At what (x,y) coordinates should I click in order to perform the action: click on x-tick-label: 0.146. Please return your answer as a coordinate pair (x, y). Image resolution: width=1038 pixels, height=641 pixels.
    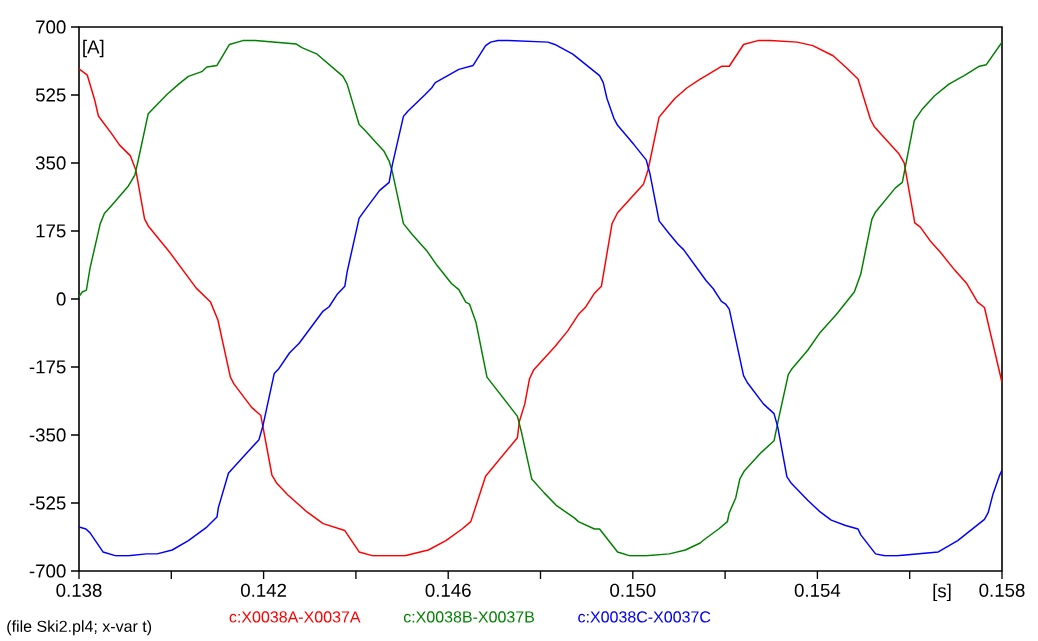
    Looking at the image, I should click on (448, 590).